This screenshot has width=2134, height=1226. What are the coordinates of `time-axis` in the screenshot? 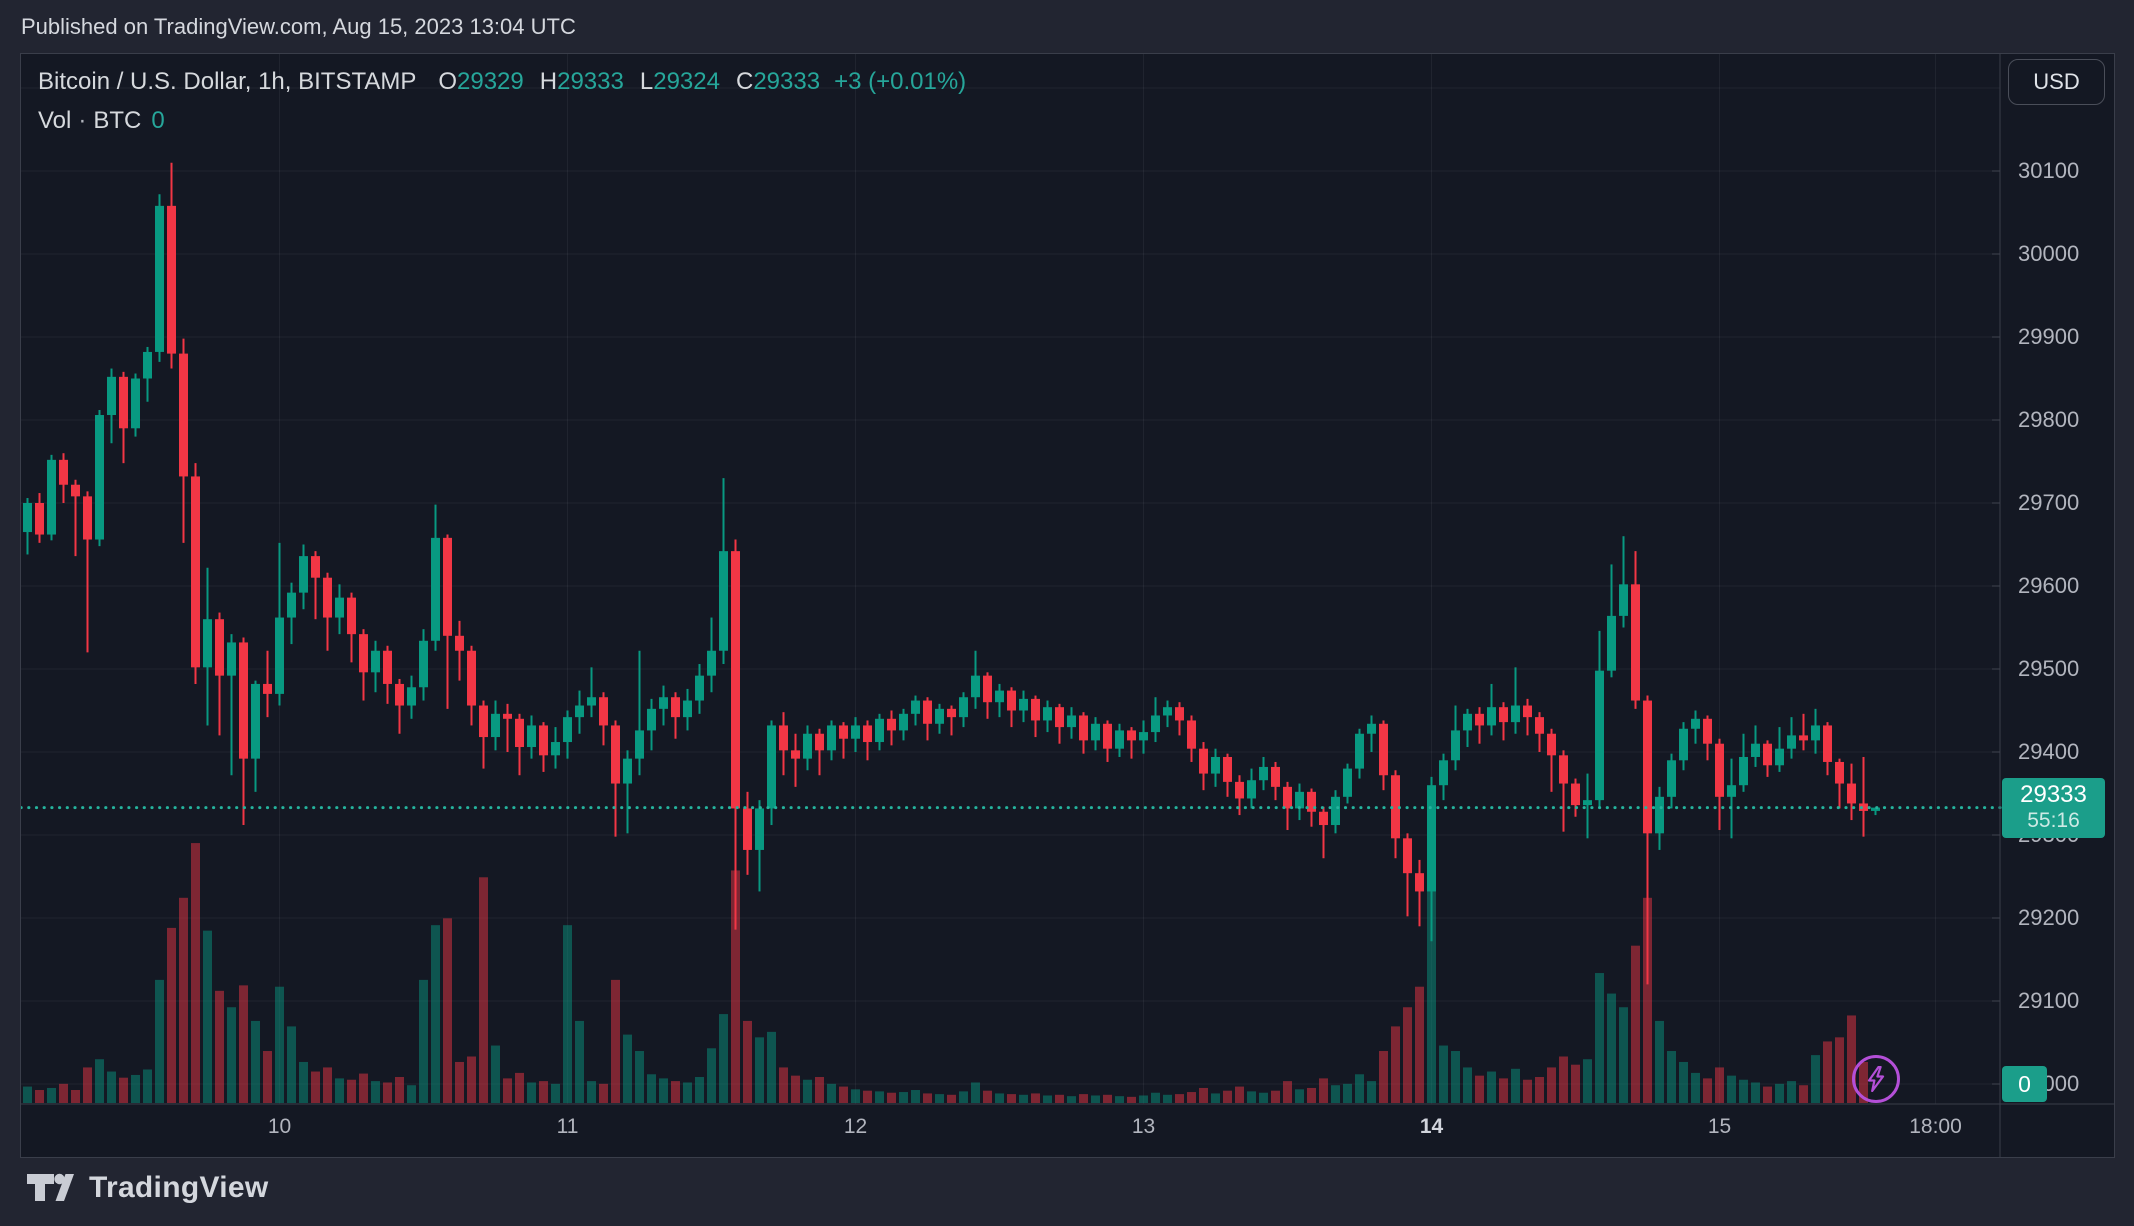 It's located at (1067, 1131).